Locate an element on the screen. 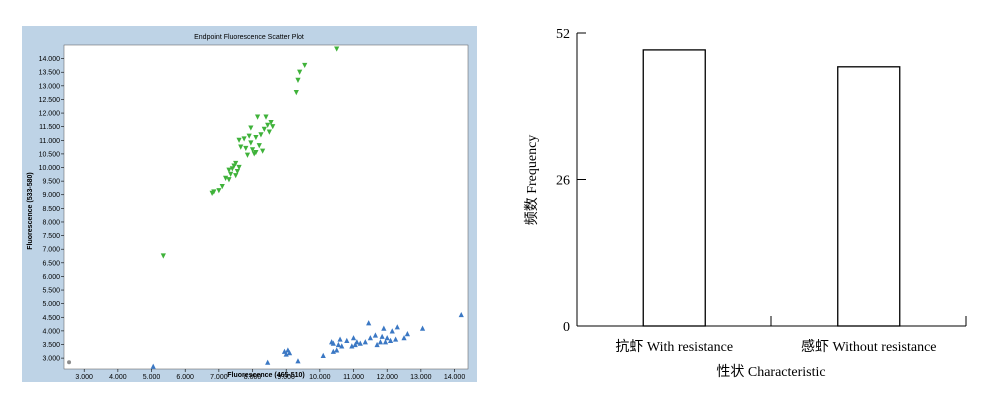 The height and width of the screenshot is (404, 997). scatter-x-tick-label: 13.000 is located at coordinates (421, 377).